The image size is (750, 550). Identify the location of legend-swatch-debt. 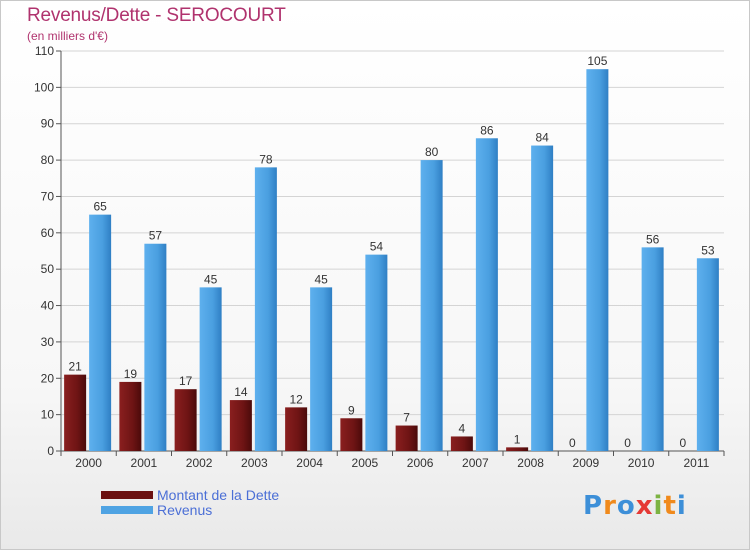
(127, 494).